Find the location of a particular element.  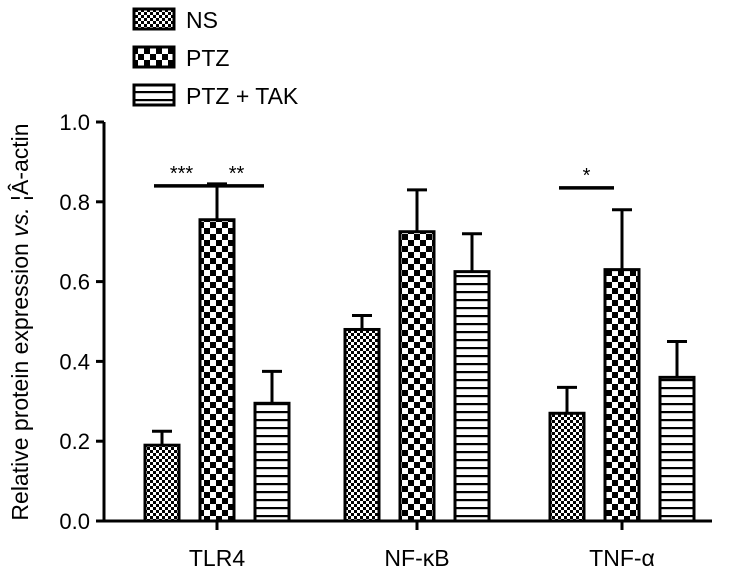

legend-label: NS is located at coordinates (202, 20).